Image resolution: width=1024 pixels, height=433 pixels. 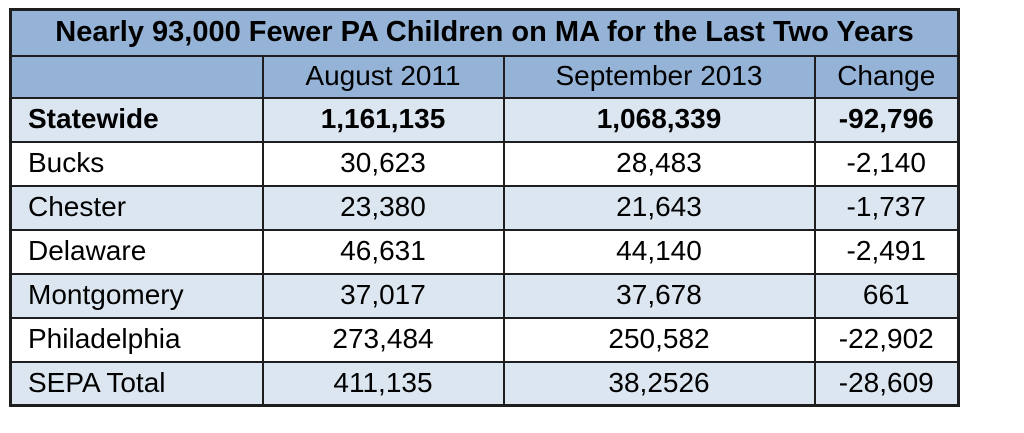 I want to click on cell-aug-2011: 30,623, so click(x=383, y=163).